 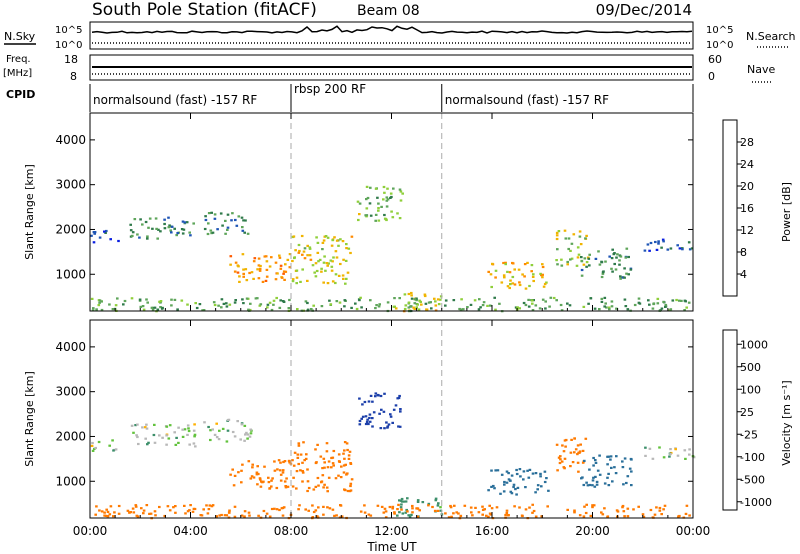 I want to click on colorbar-tick-label: -500, so click(x=752, y=479).